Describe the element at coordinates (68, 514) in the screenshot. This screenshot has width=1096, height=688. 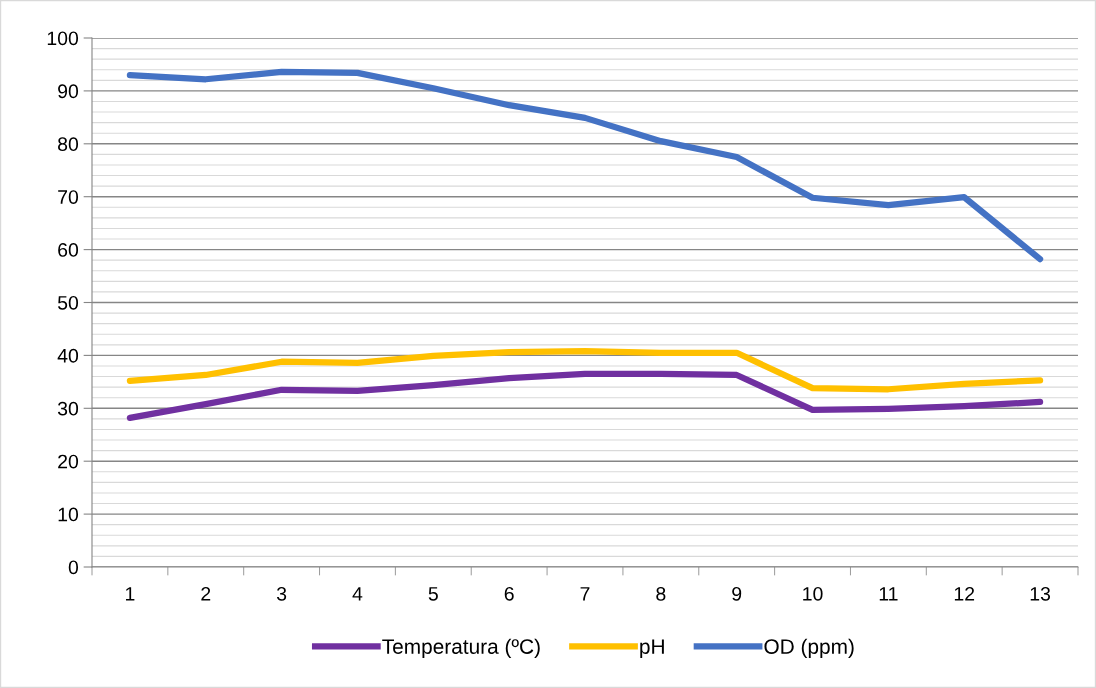
I see `y-tick-label: 10` at that location.